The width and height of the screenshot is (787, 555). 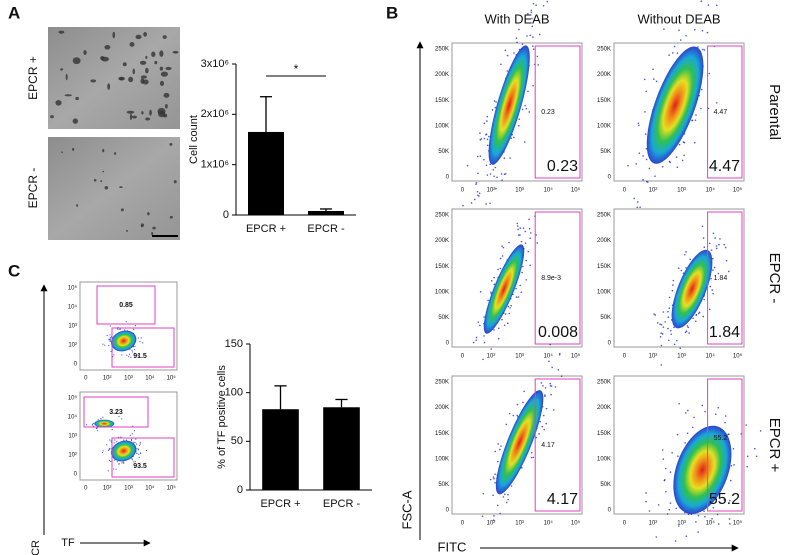 What do you see at coordinates (68, 543) in the screenshot?
I see `axis-label: TF` at bounding box center [68, 543].